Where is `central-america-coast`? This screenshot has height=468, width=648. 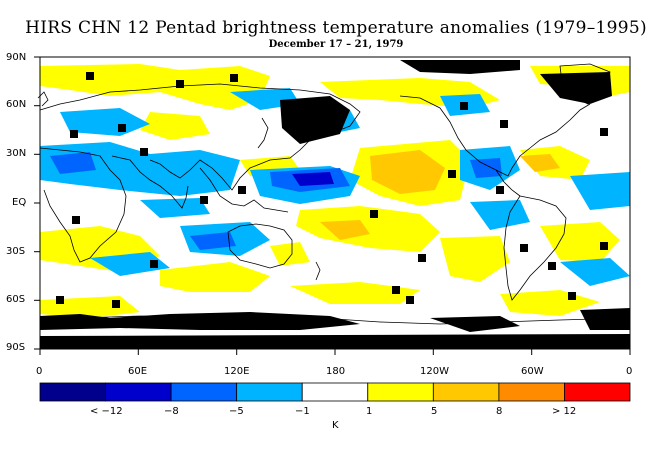 central-america-coast is located at coordinates (508, 183).